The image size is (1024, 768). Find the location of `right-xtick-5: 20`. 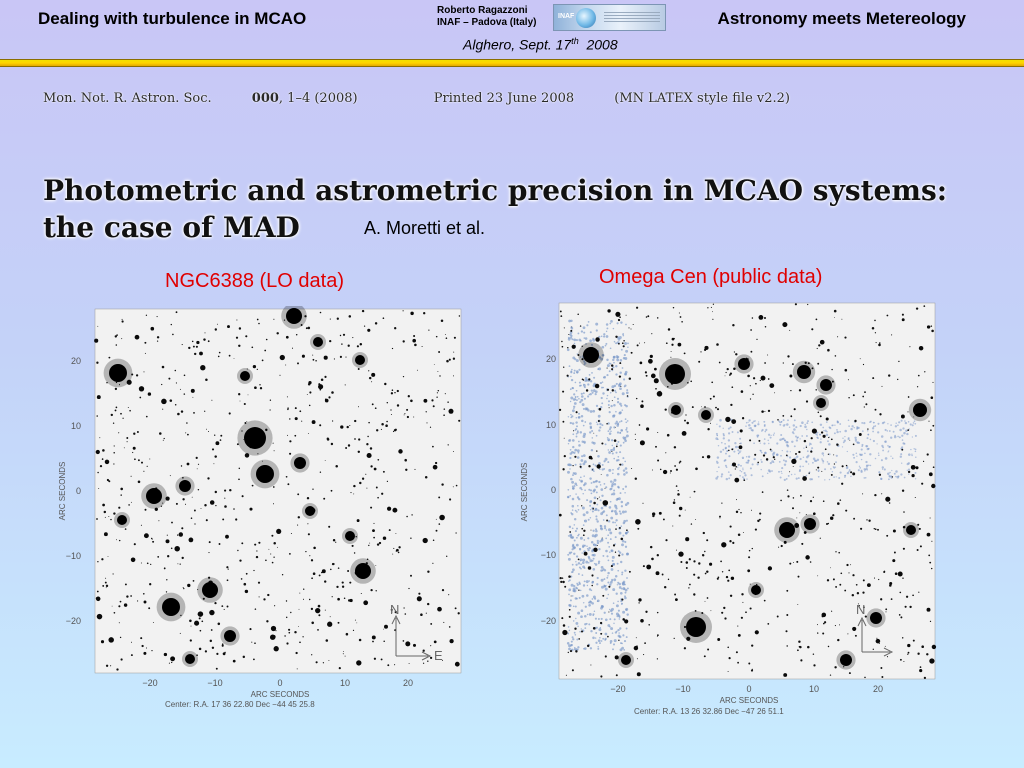

right-xtick-5: 20 is located at coordinates (878, 689).